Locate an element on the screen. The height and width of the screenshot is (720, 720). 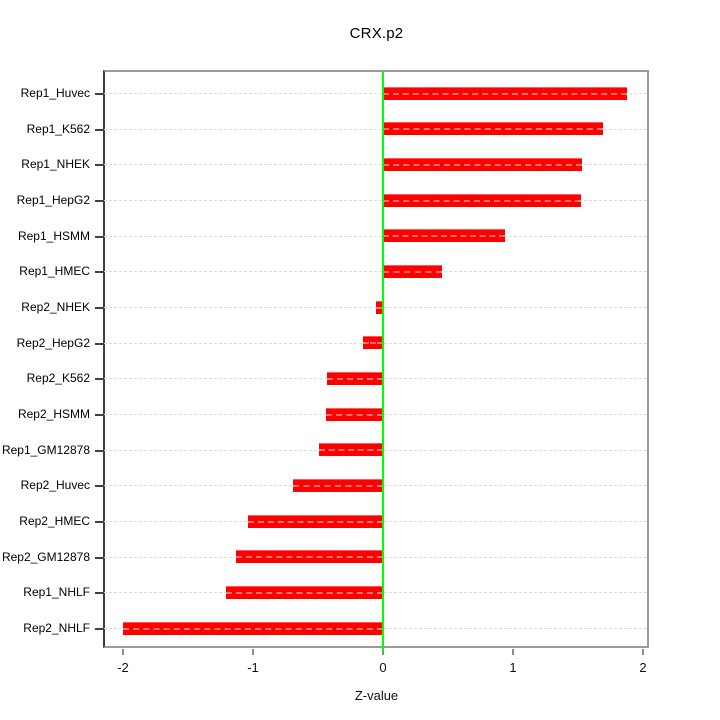
category-label: Rep2_HepG2 is located at coordinates (53, 343).